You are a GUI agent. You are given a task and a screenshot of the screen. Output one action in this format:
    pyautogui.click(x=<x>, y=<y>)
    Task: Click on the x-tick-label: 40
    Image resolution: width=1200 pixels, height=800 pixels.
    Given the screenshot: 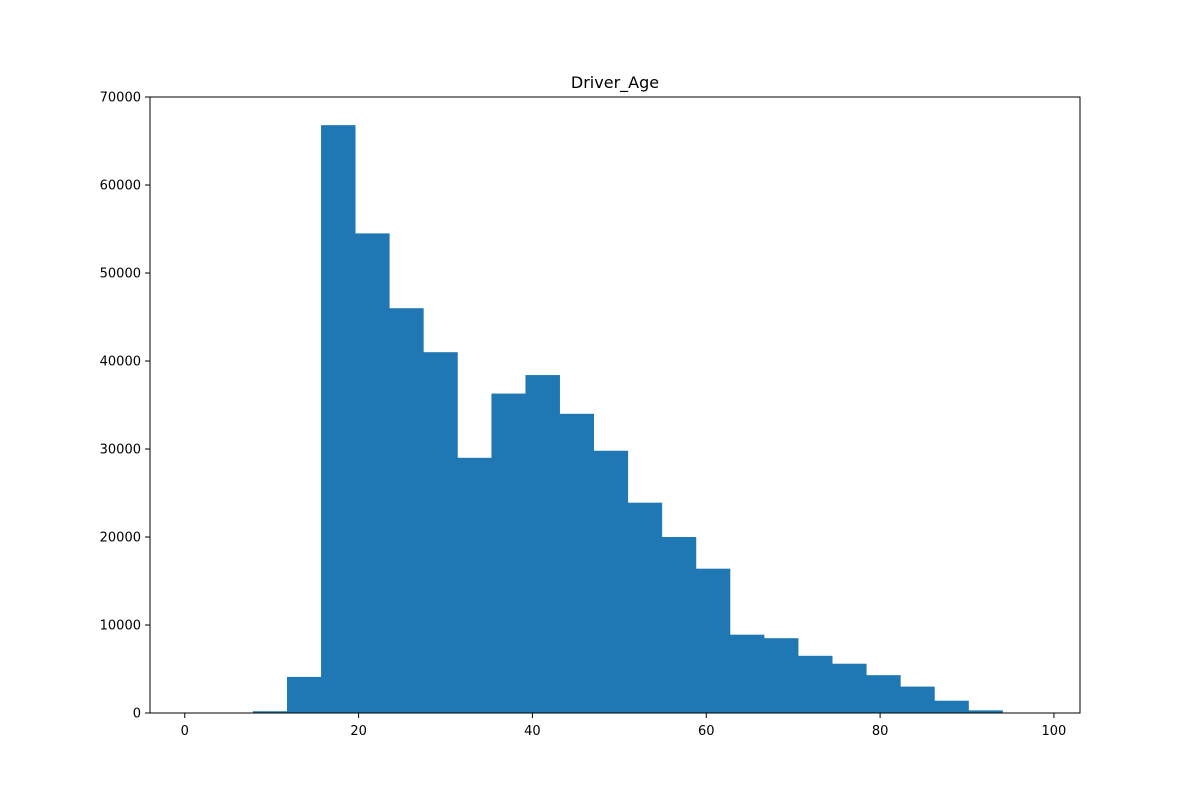 What is the action you would take?
    pyautogui.click(x=532, y=731)
    